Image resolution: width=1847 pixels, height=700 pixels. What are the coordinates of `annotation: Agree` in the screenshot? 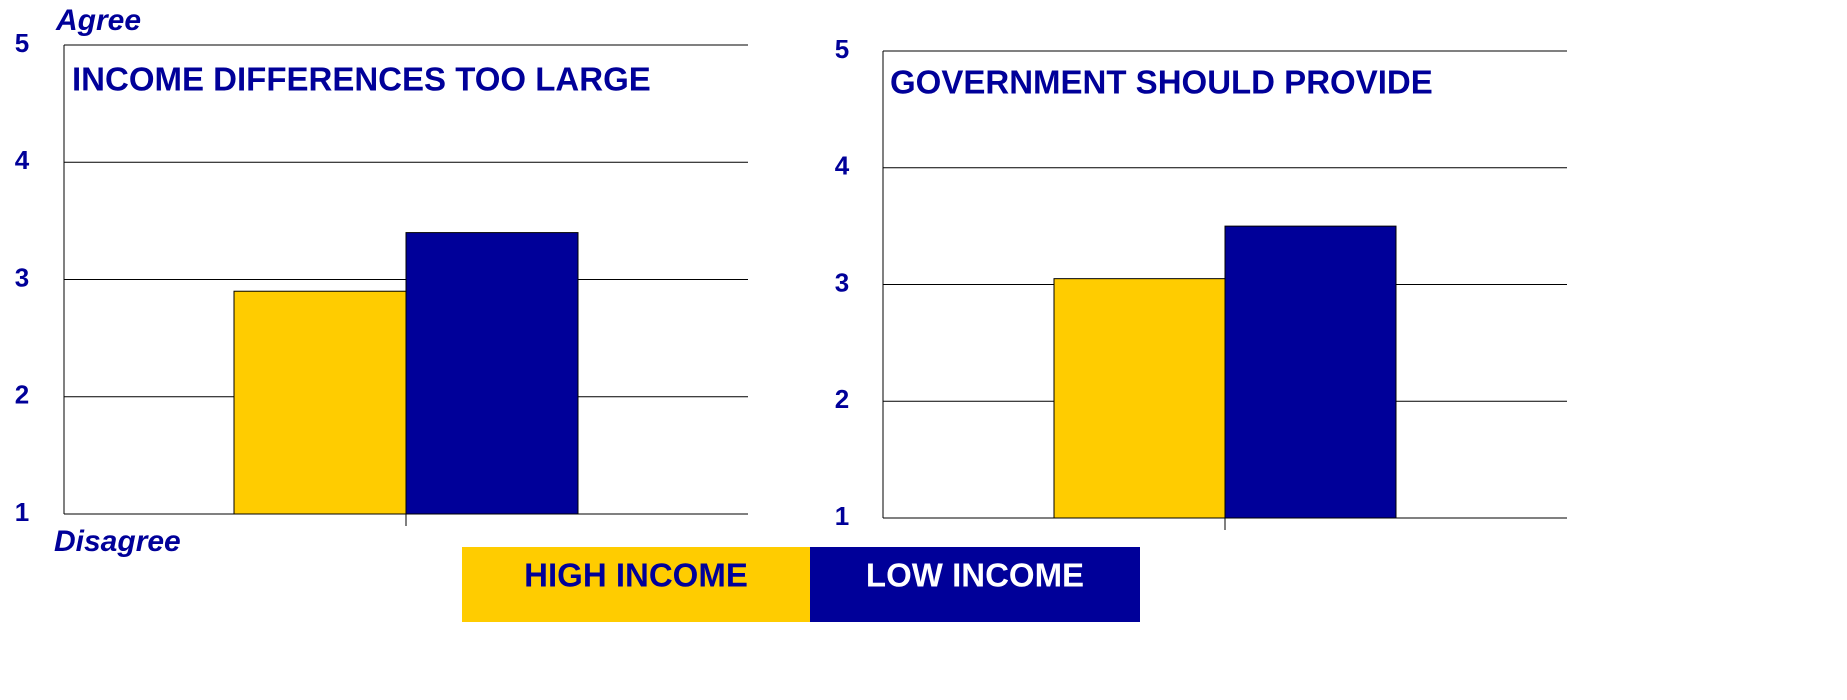 It's located at (98, 20).